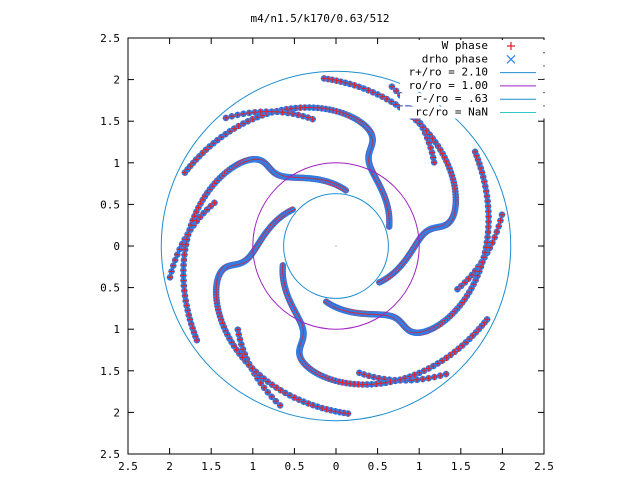  Describe the element at coordinates (116, 80) in the screenshot. I see `y-tick-label: 2` at that location.